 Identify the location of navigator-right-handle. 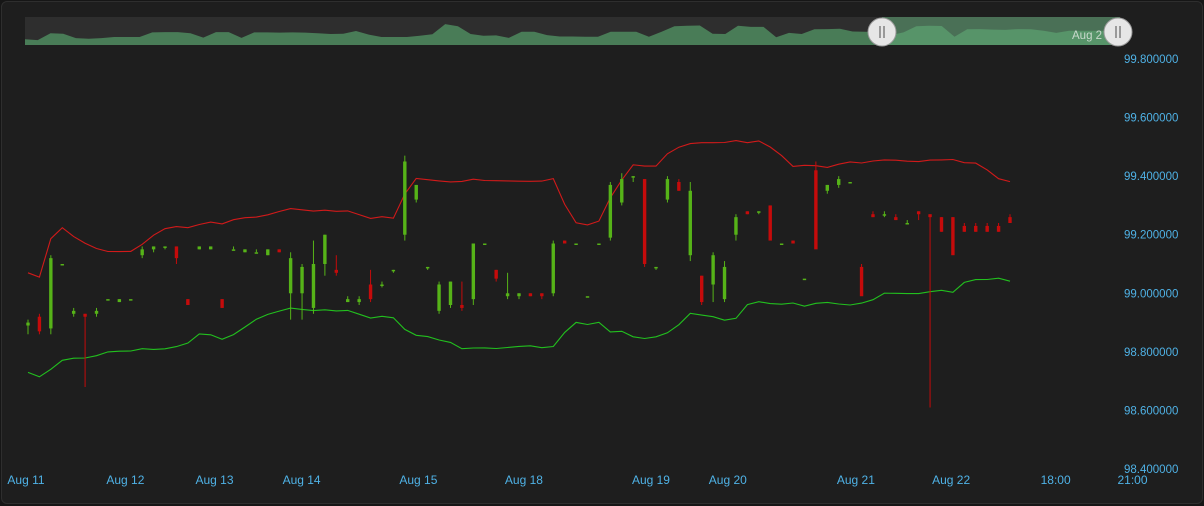
(1118, 32).